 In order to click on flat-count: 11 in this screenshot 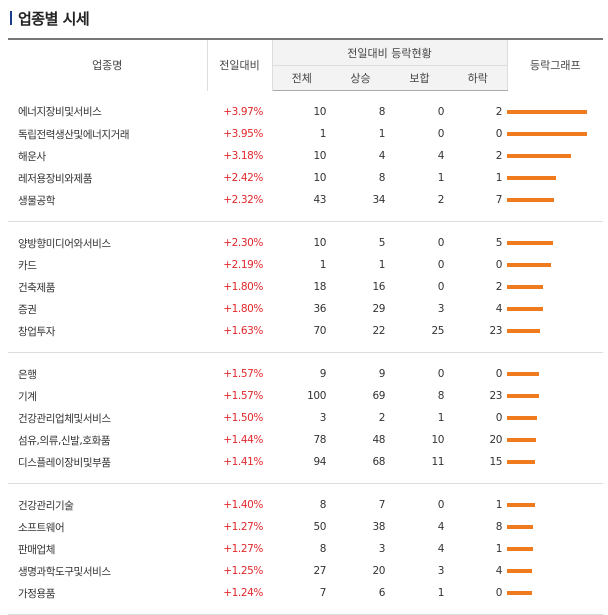, I will do `click(419, 467)`.